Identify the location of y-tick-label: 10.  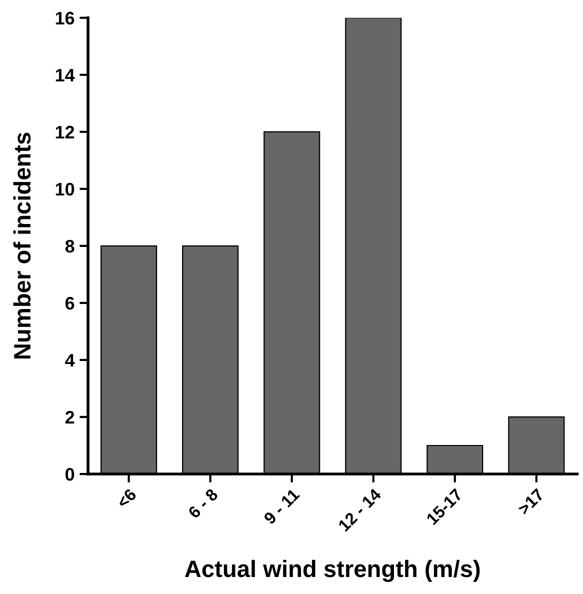
(65, 189).